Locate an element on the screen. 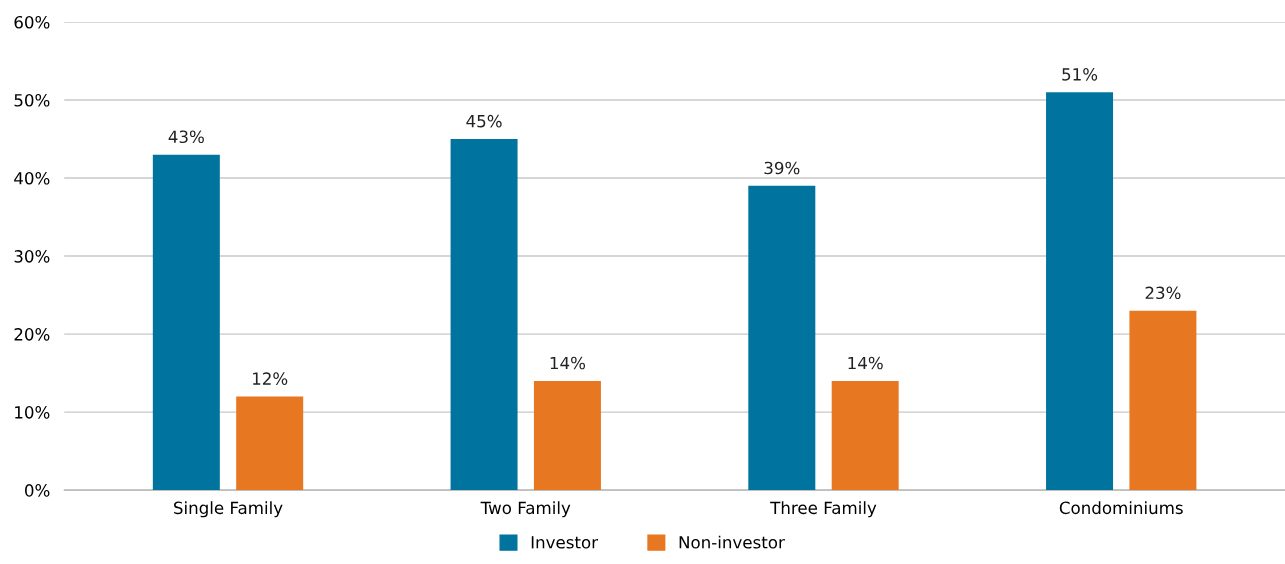 The height and width of the screenshot is (564, 1285). legend-label: Investor is located at coordinates (565, 542).